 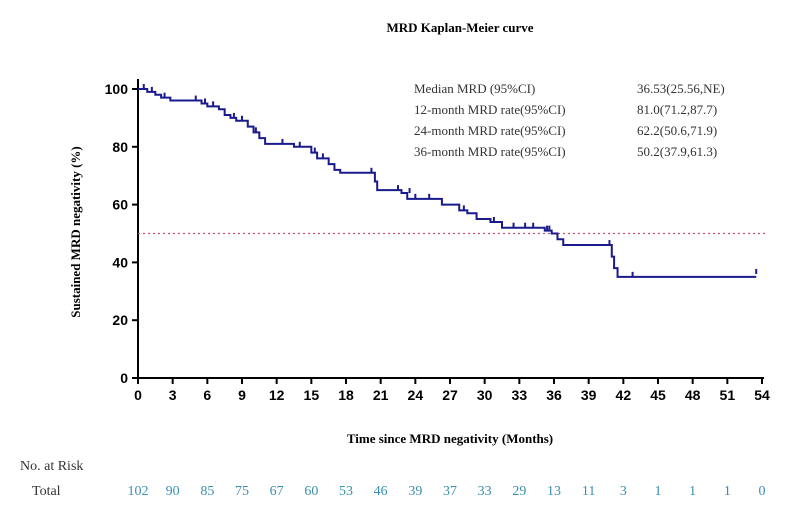 What do you see at coordinates (120, 205) in the screenshot?
I see `y-tick-label: 60` at bounding box center [120, 205].